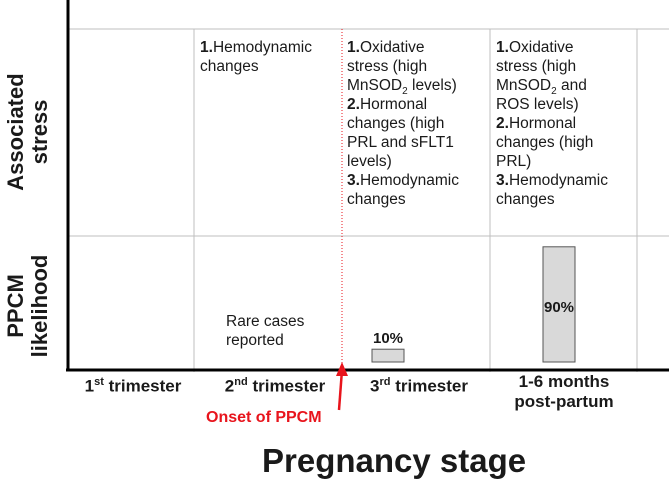  What do you see at coordinates (39, 132) in the screenshot?
I see `y-label-line: stress` at bounding box center [39, 132].